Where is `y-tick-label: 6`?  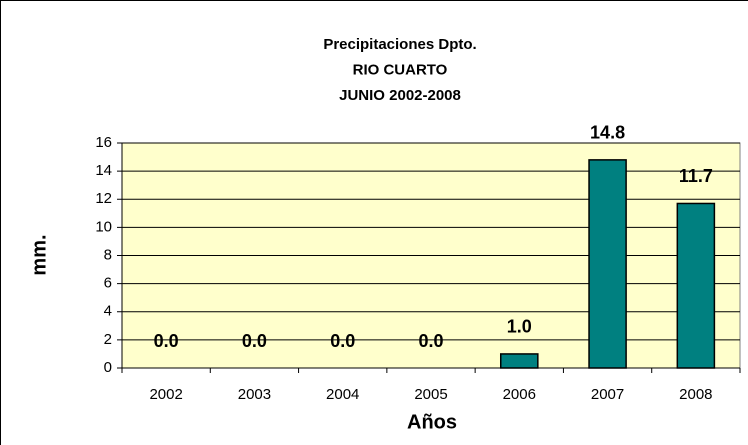 y-tick-label: 6 is located at coordinates (108, 283).